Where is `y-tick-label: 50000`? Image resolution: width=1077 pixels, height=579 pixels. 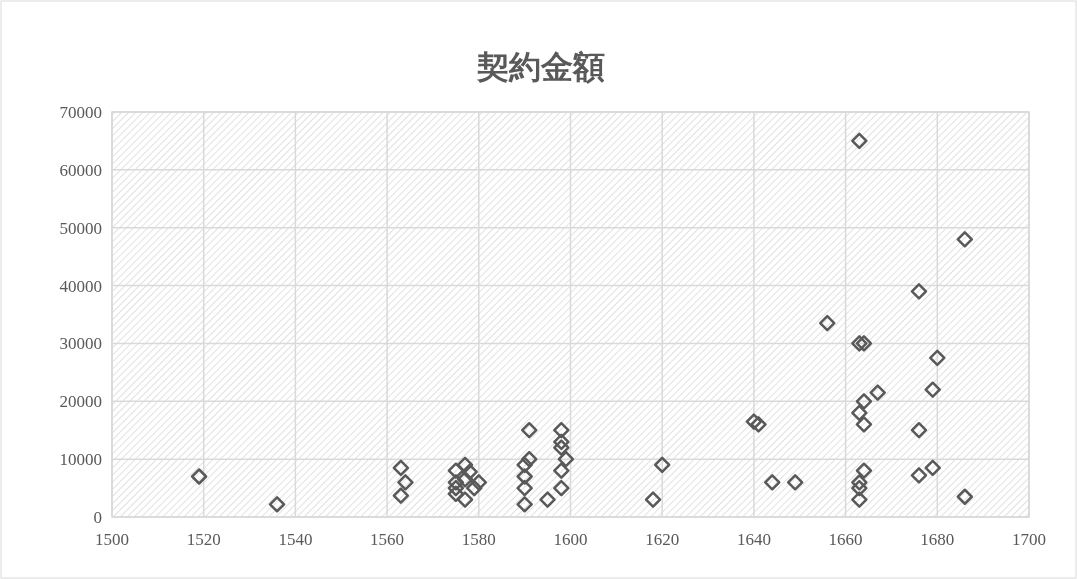
y-tick-label: 50000 is located at coordinates (80, 228).